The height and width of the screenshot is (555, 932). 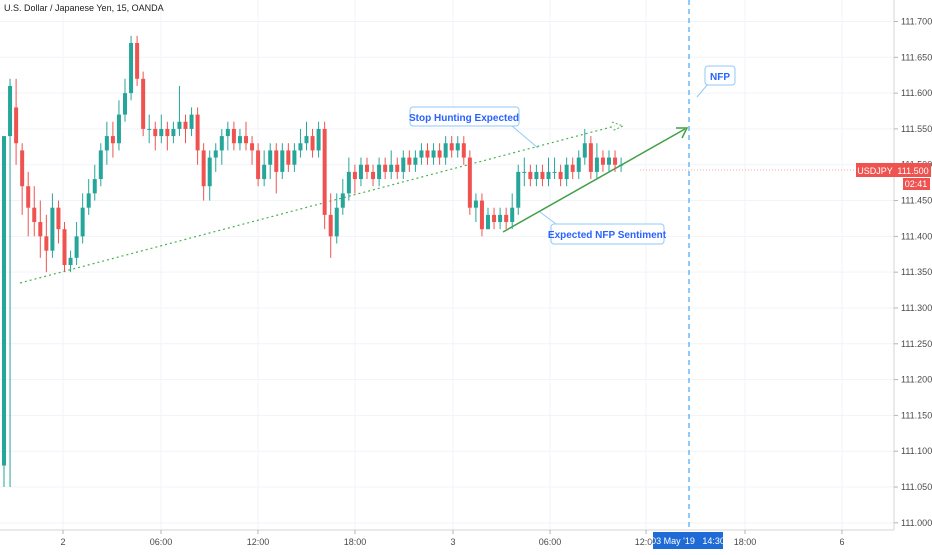 I want to click on symbol-badge, so click(x=875, y=170).